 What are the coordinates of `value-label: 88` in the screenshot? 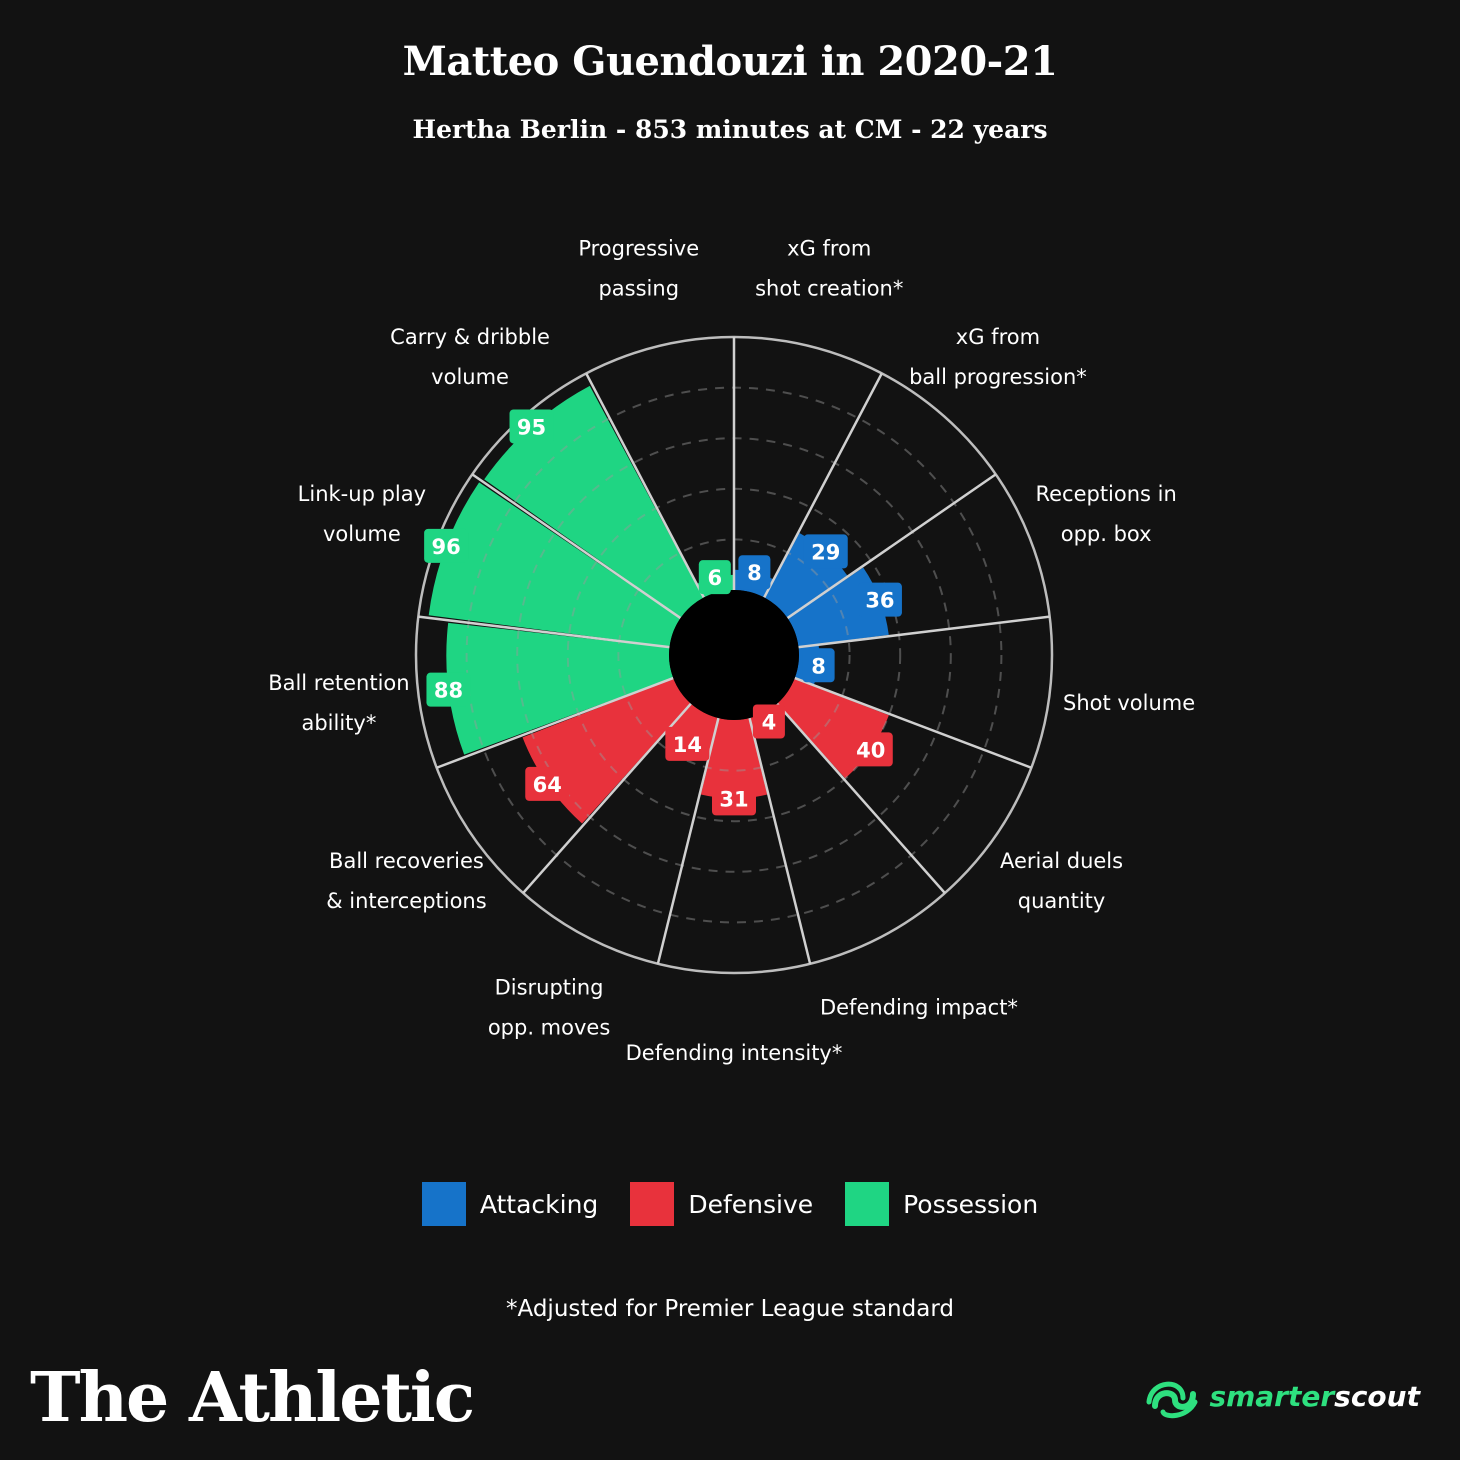 It's located at (448, 689).